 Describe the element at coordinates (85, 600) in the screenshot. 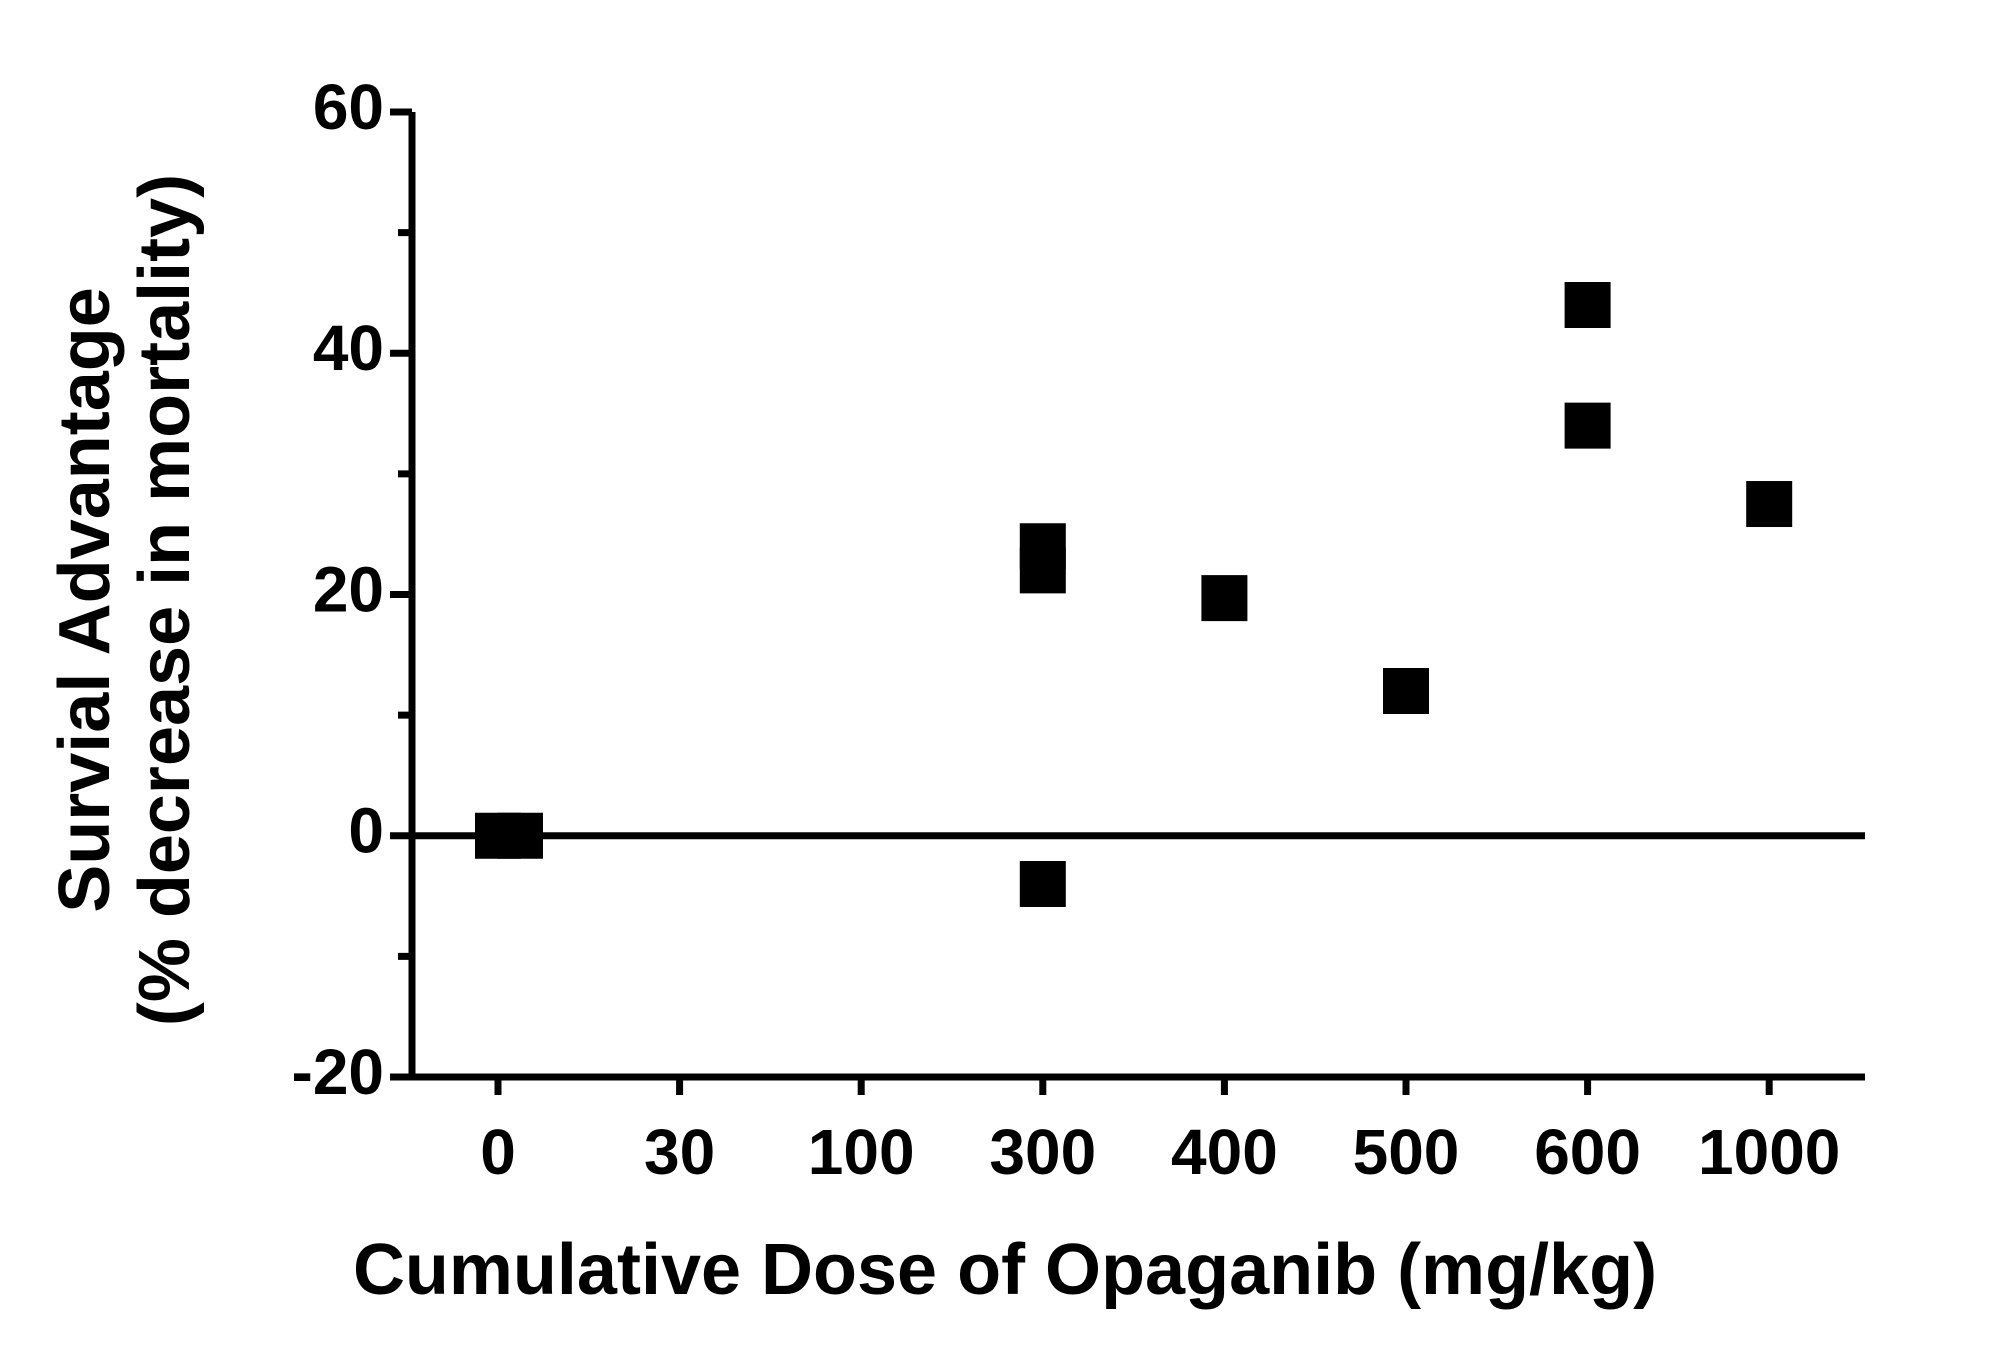

I see `y-axis-title-line: Survial Advantage` at that location.